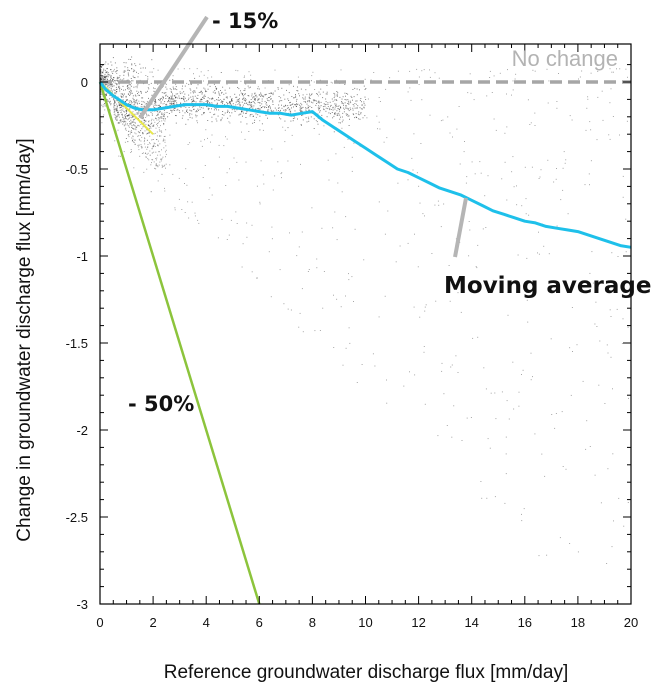  What do you see at coordinates (259, 622) in the screenshot?
I see `x-tick-label: 6` at bounding box center [259, 622].